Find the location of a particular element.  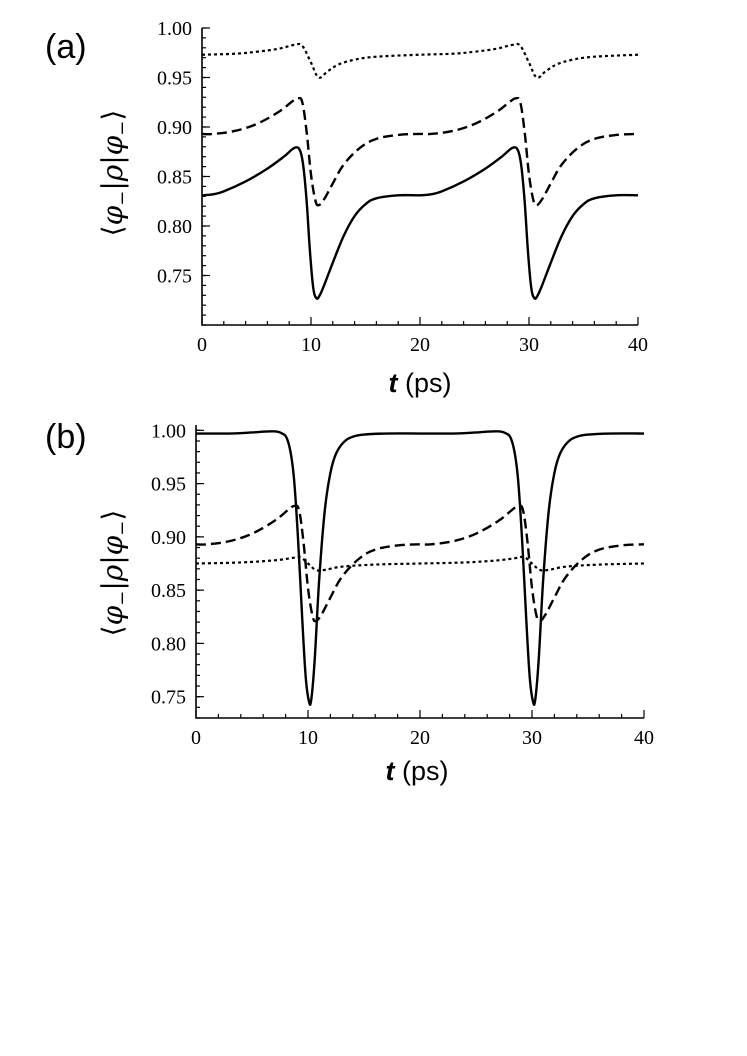

panel-label-b: (b) is located at coordinates (66, 437).